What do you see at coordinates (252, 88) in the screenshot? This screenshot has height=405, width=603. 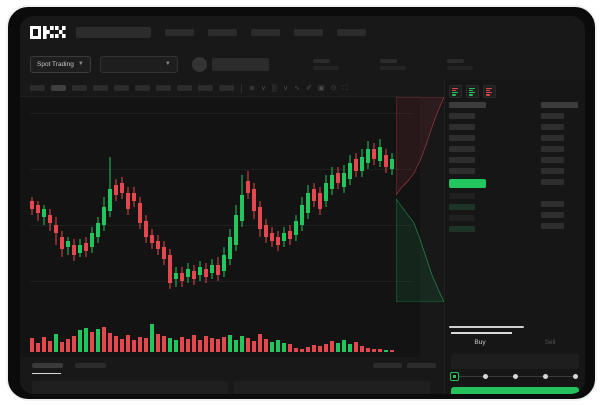 I see `indicators-icon: ≣` at bounding box center [252, 88].